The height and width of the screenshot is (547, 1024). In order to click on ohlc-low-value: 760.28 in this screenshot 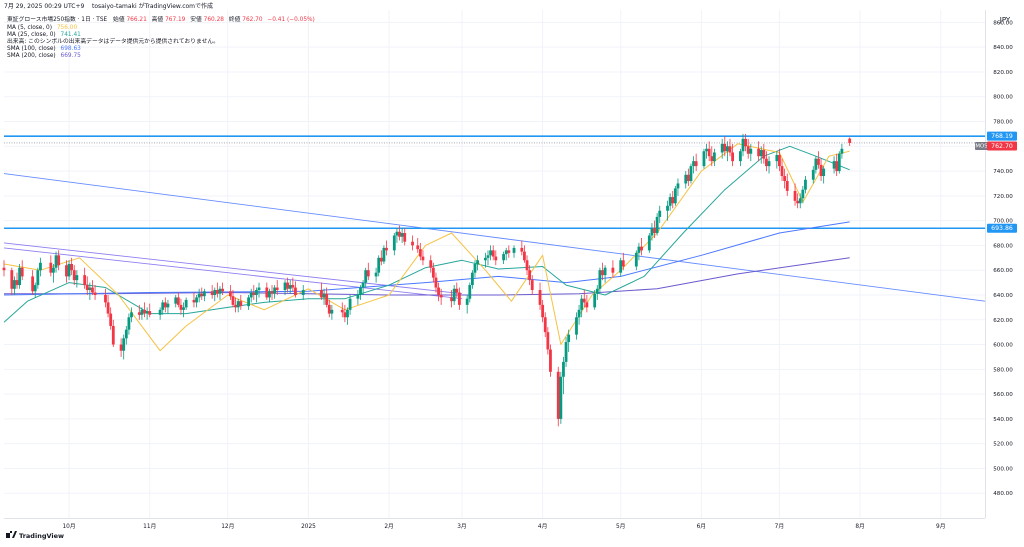, I will do `click(214, 20)`.